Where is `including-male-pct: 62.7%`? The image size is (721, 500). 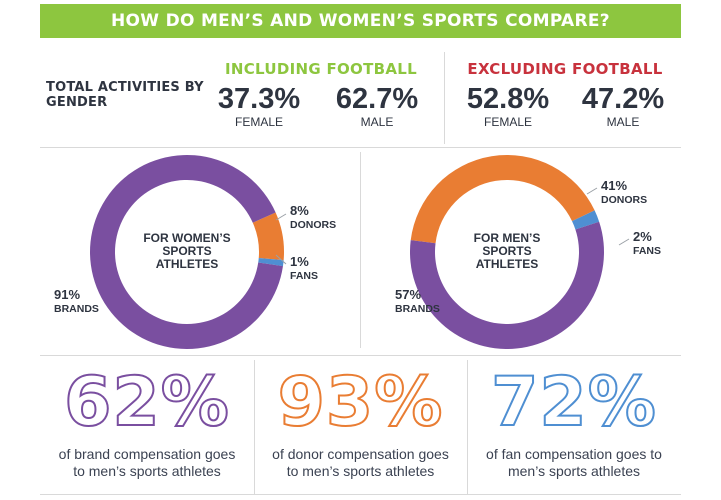
including-male-pct: 62.7% is located at coordinates (377, 99).